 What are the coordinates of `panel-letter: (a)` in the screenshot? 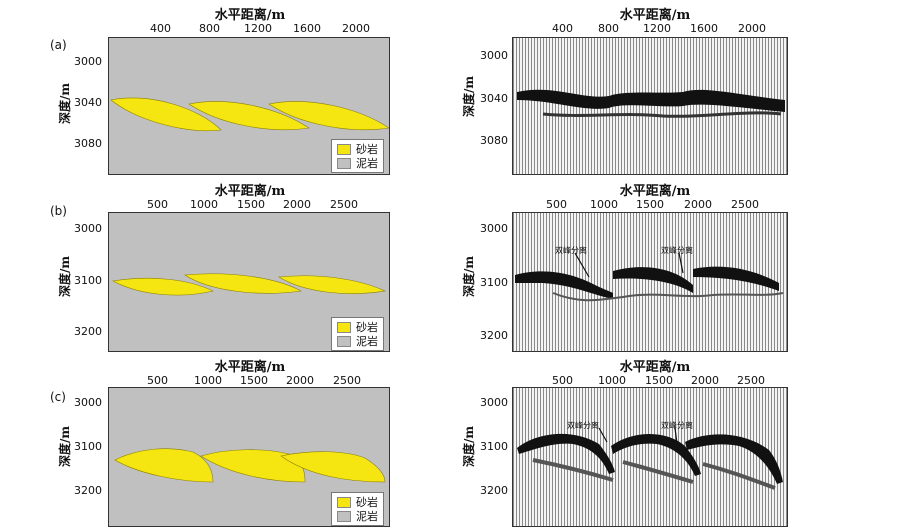 It's located at (58, 45).